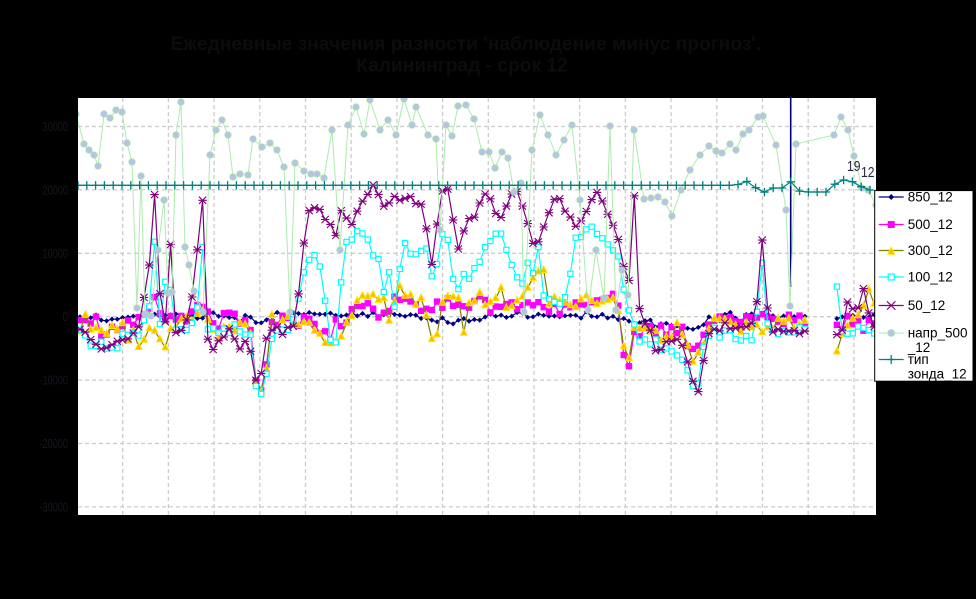  Describe the element at coordinates (56, 189) in the screenshot. I see `svg-text: 20000` at that location.